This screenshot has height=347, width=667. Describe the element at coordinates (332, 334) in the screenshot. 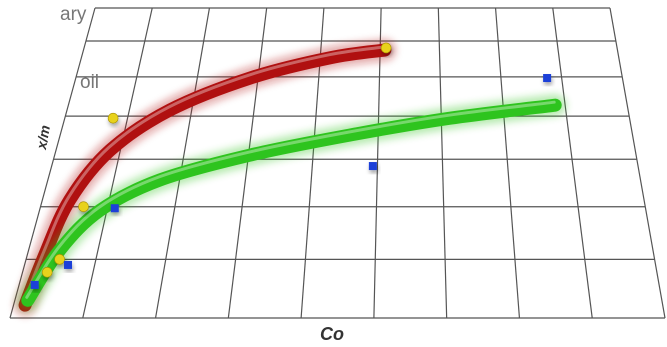

I see `x-axis-label: Co` at that location.